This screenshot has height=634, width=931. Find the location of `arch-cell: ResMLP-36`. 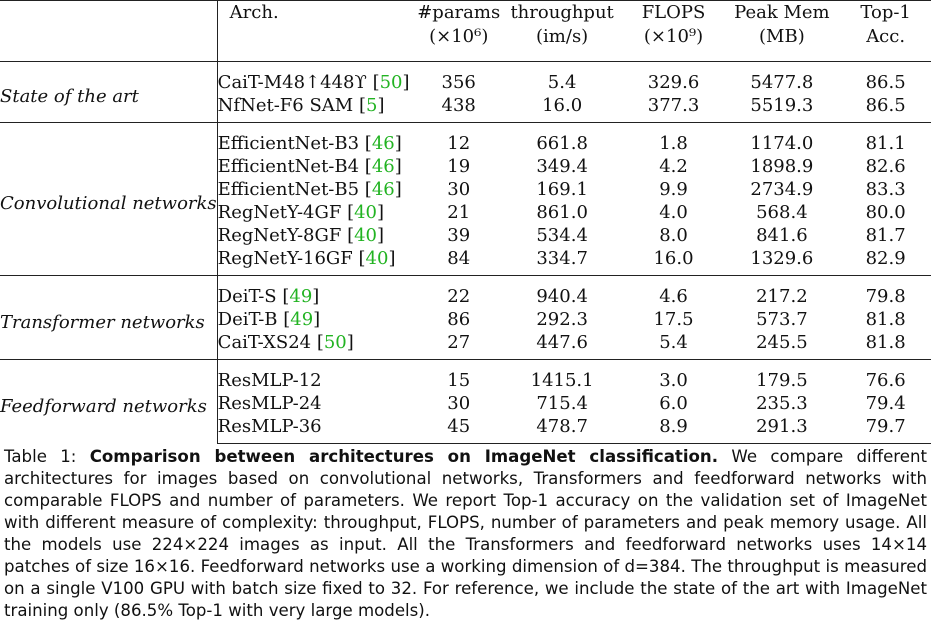

arch-cell: ResMLP-36 is located at coordinates (316, 429).